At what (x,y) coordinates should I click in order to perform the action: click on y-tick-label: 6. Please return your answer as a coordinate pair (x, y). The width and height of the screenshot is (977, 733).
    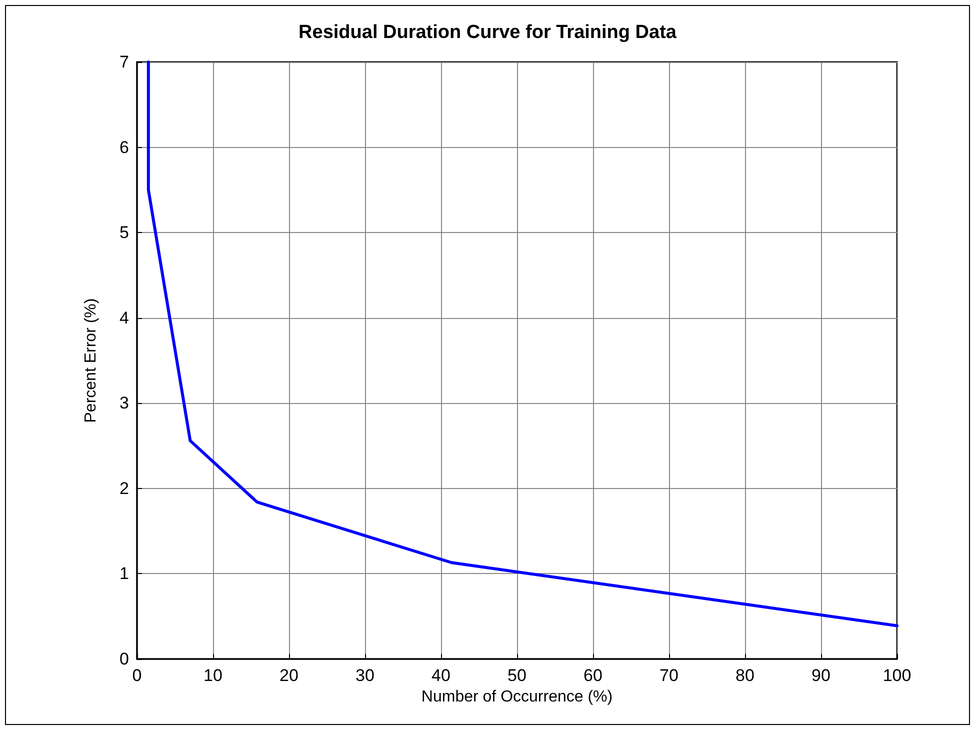
    Looking at the image, I should click on (124, 147).